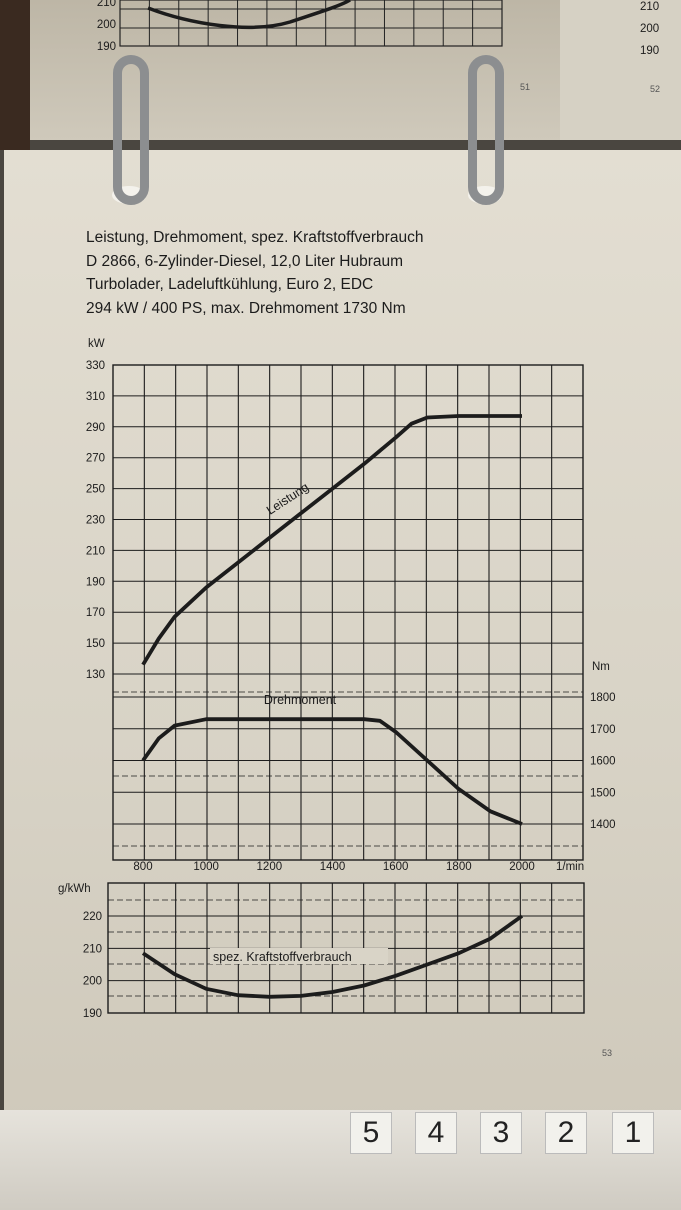  Describe the element at coordinates (92, 1014) in the screenshot. I see `consumption-tick-label-190: 190` at that location.